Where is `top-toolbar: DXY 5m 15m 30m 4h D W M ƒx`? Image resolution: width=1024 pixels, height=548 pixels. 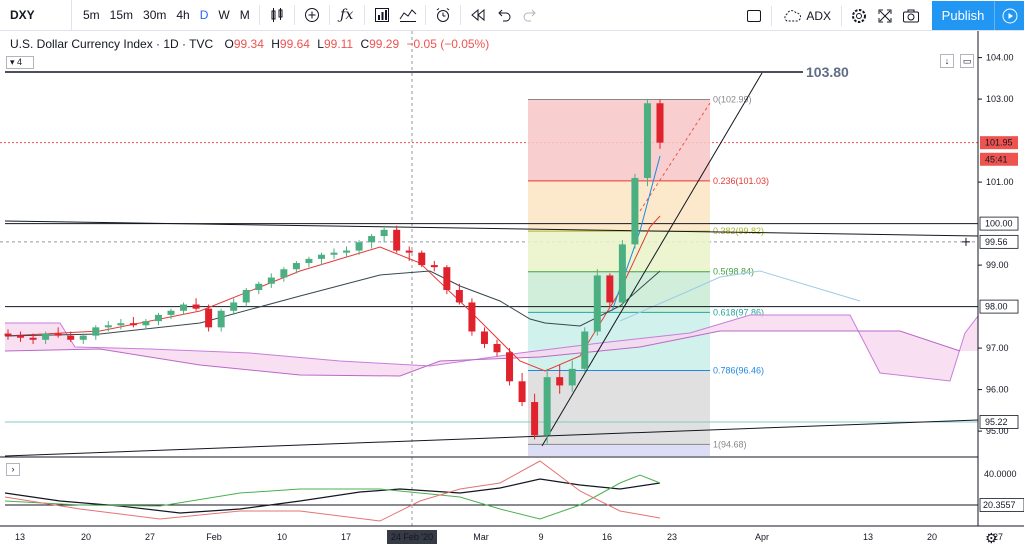
top-toolbar: DXY 5m 15m 30m 4h D W M ƒx is located at coordinates (512, 15).